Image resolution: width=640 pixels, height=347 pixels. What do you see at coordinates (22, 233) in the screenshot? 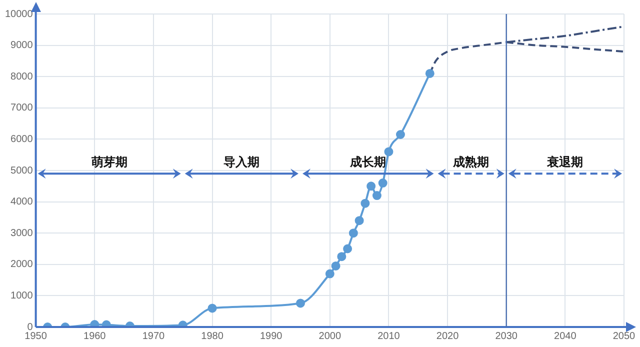
I see `y-tick-label: 3000` at bounding box center [22, 233].